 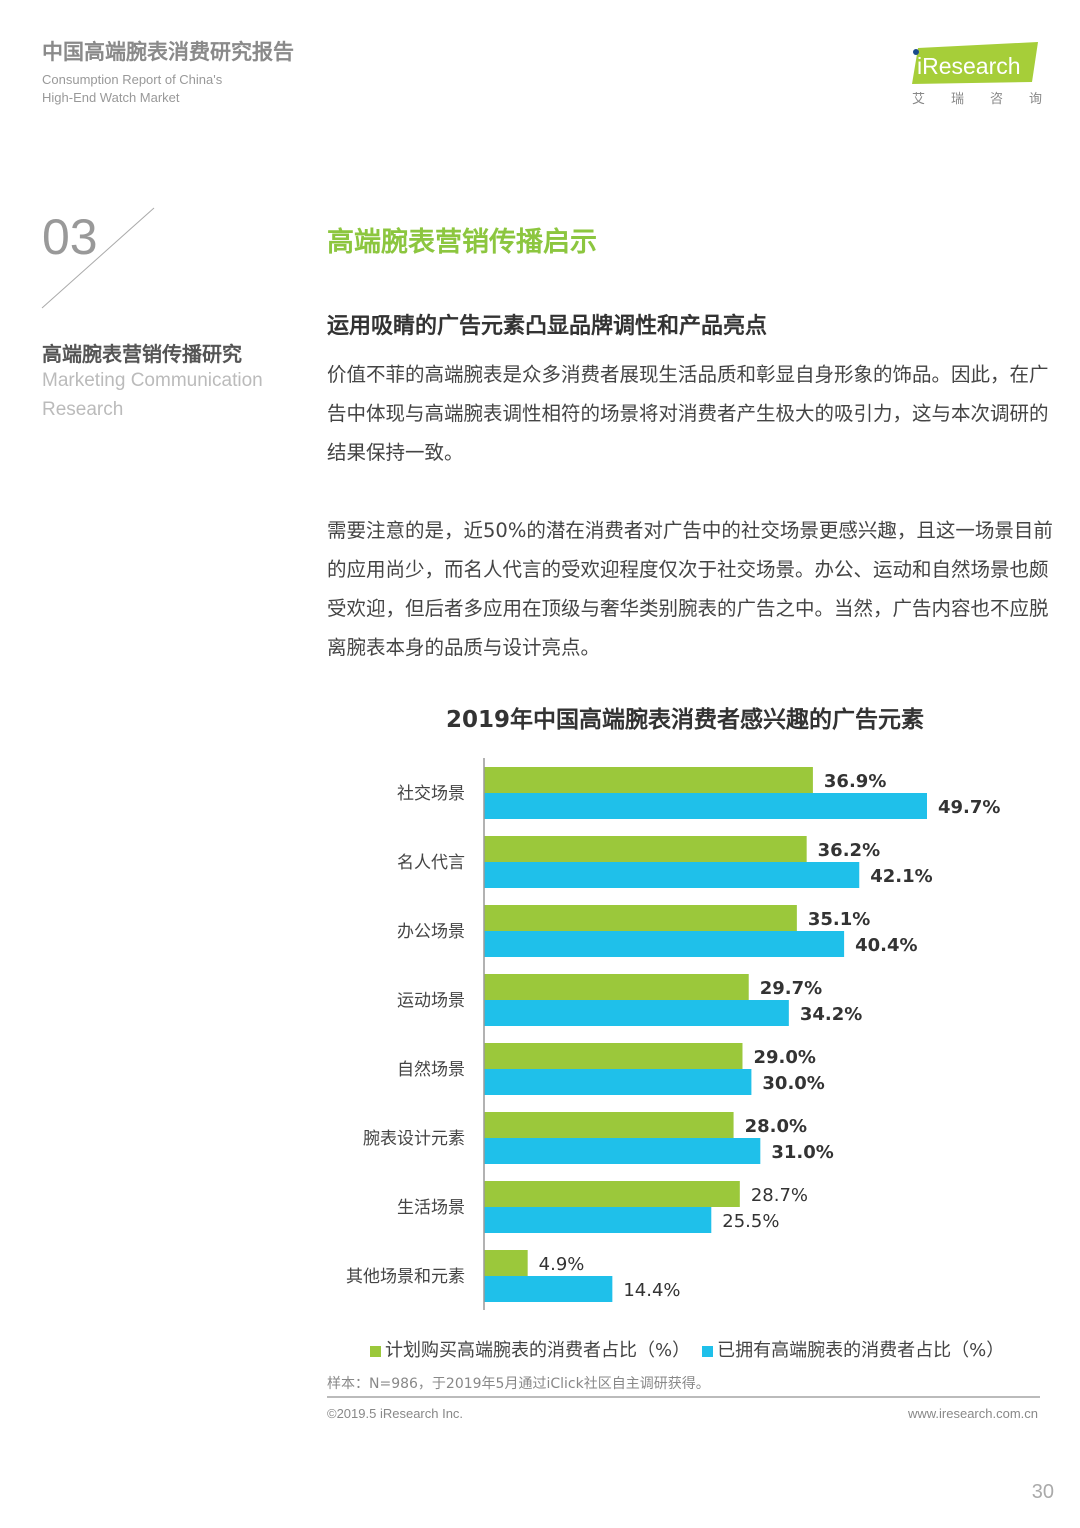 What do you see at coordinates (111, 97) in the screenshot?
I see `report-subtitle: High-End Watch Market` at bounding box center [111, 97].